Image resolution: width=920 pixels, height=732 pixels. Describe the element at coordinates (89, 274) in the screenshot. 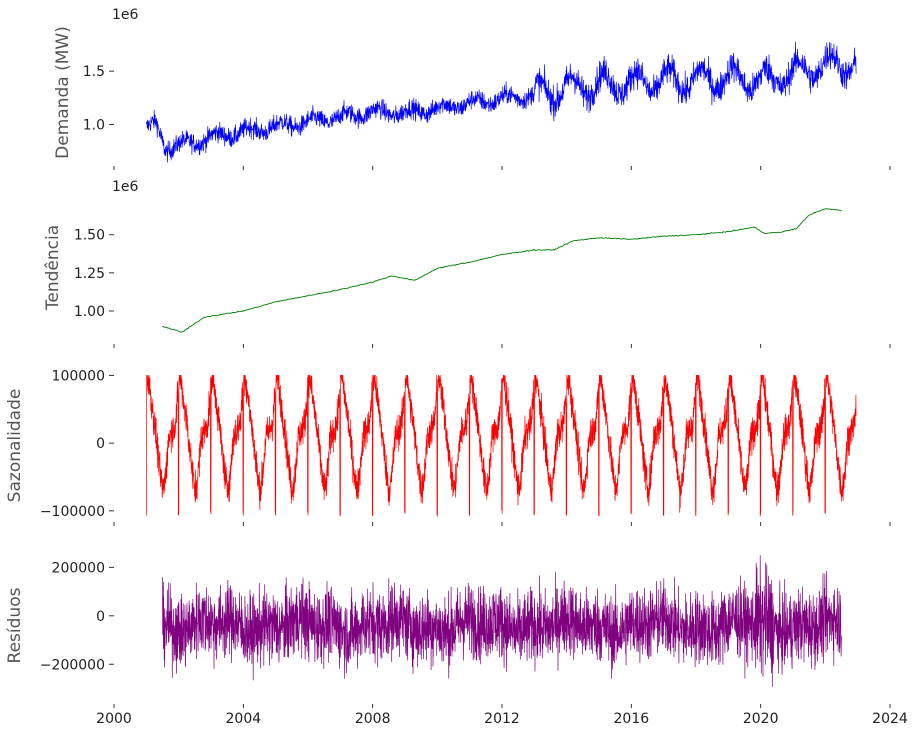

I see `trend-ytick-label: 1.25` at that location.